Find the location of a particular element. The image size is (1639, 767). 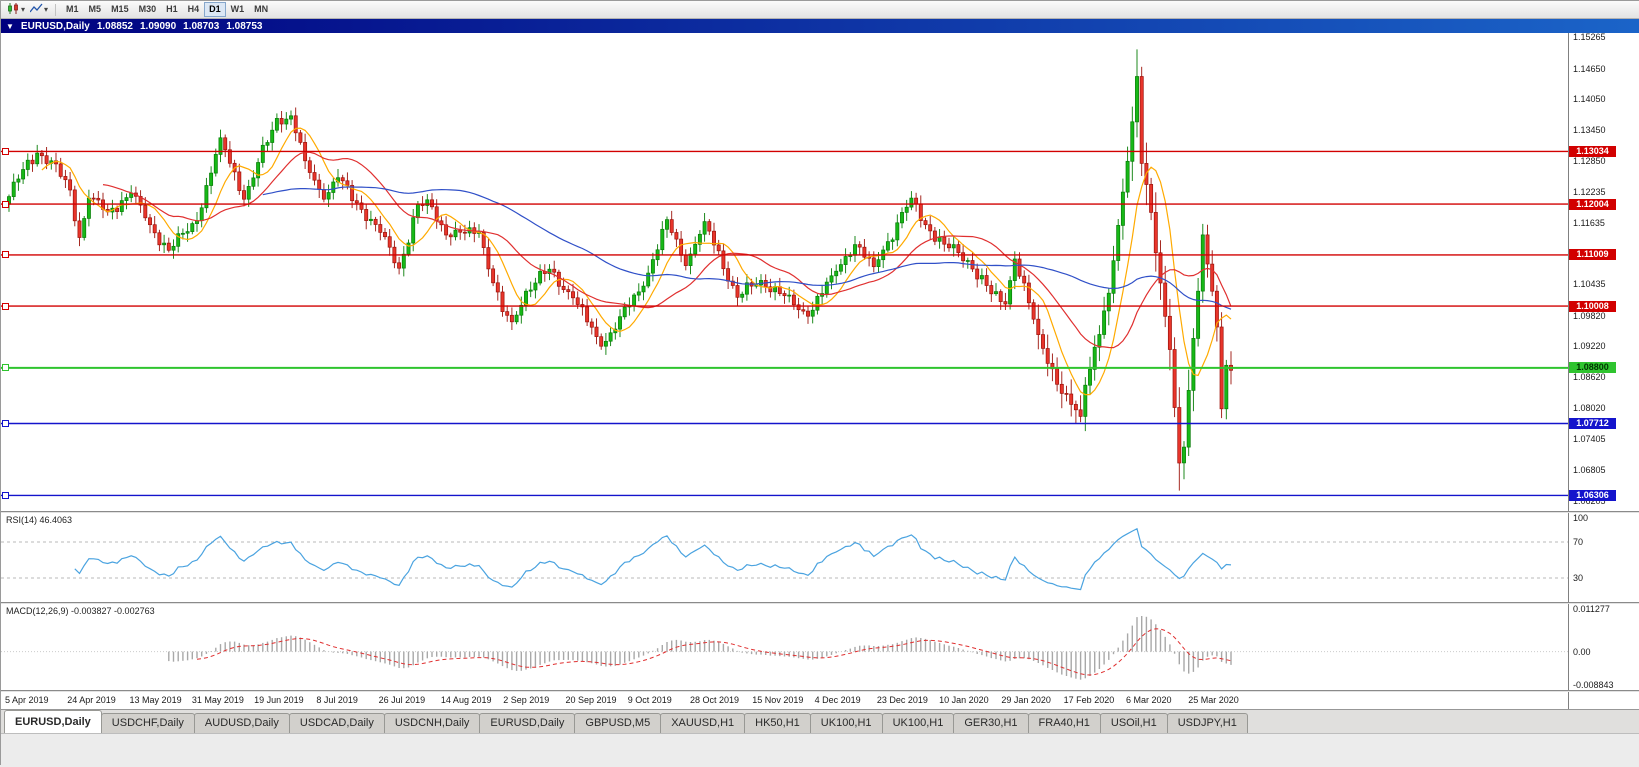

timeframe-button-mn: MN is located at coordinates (261, 9).